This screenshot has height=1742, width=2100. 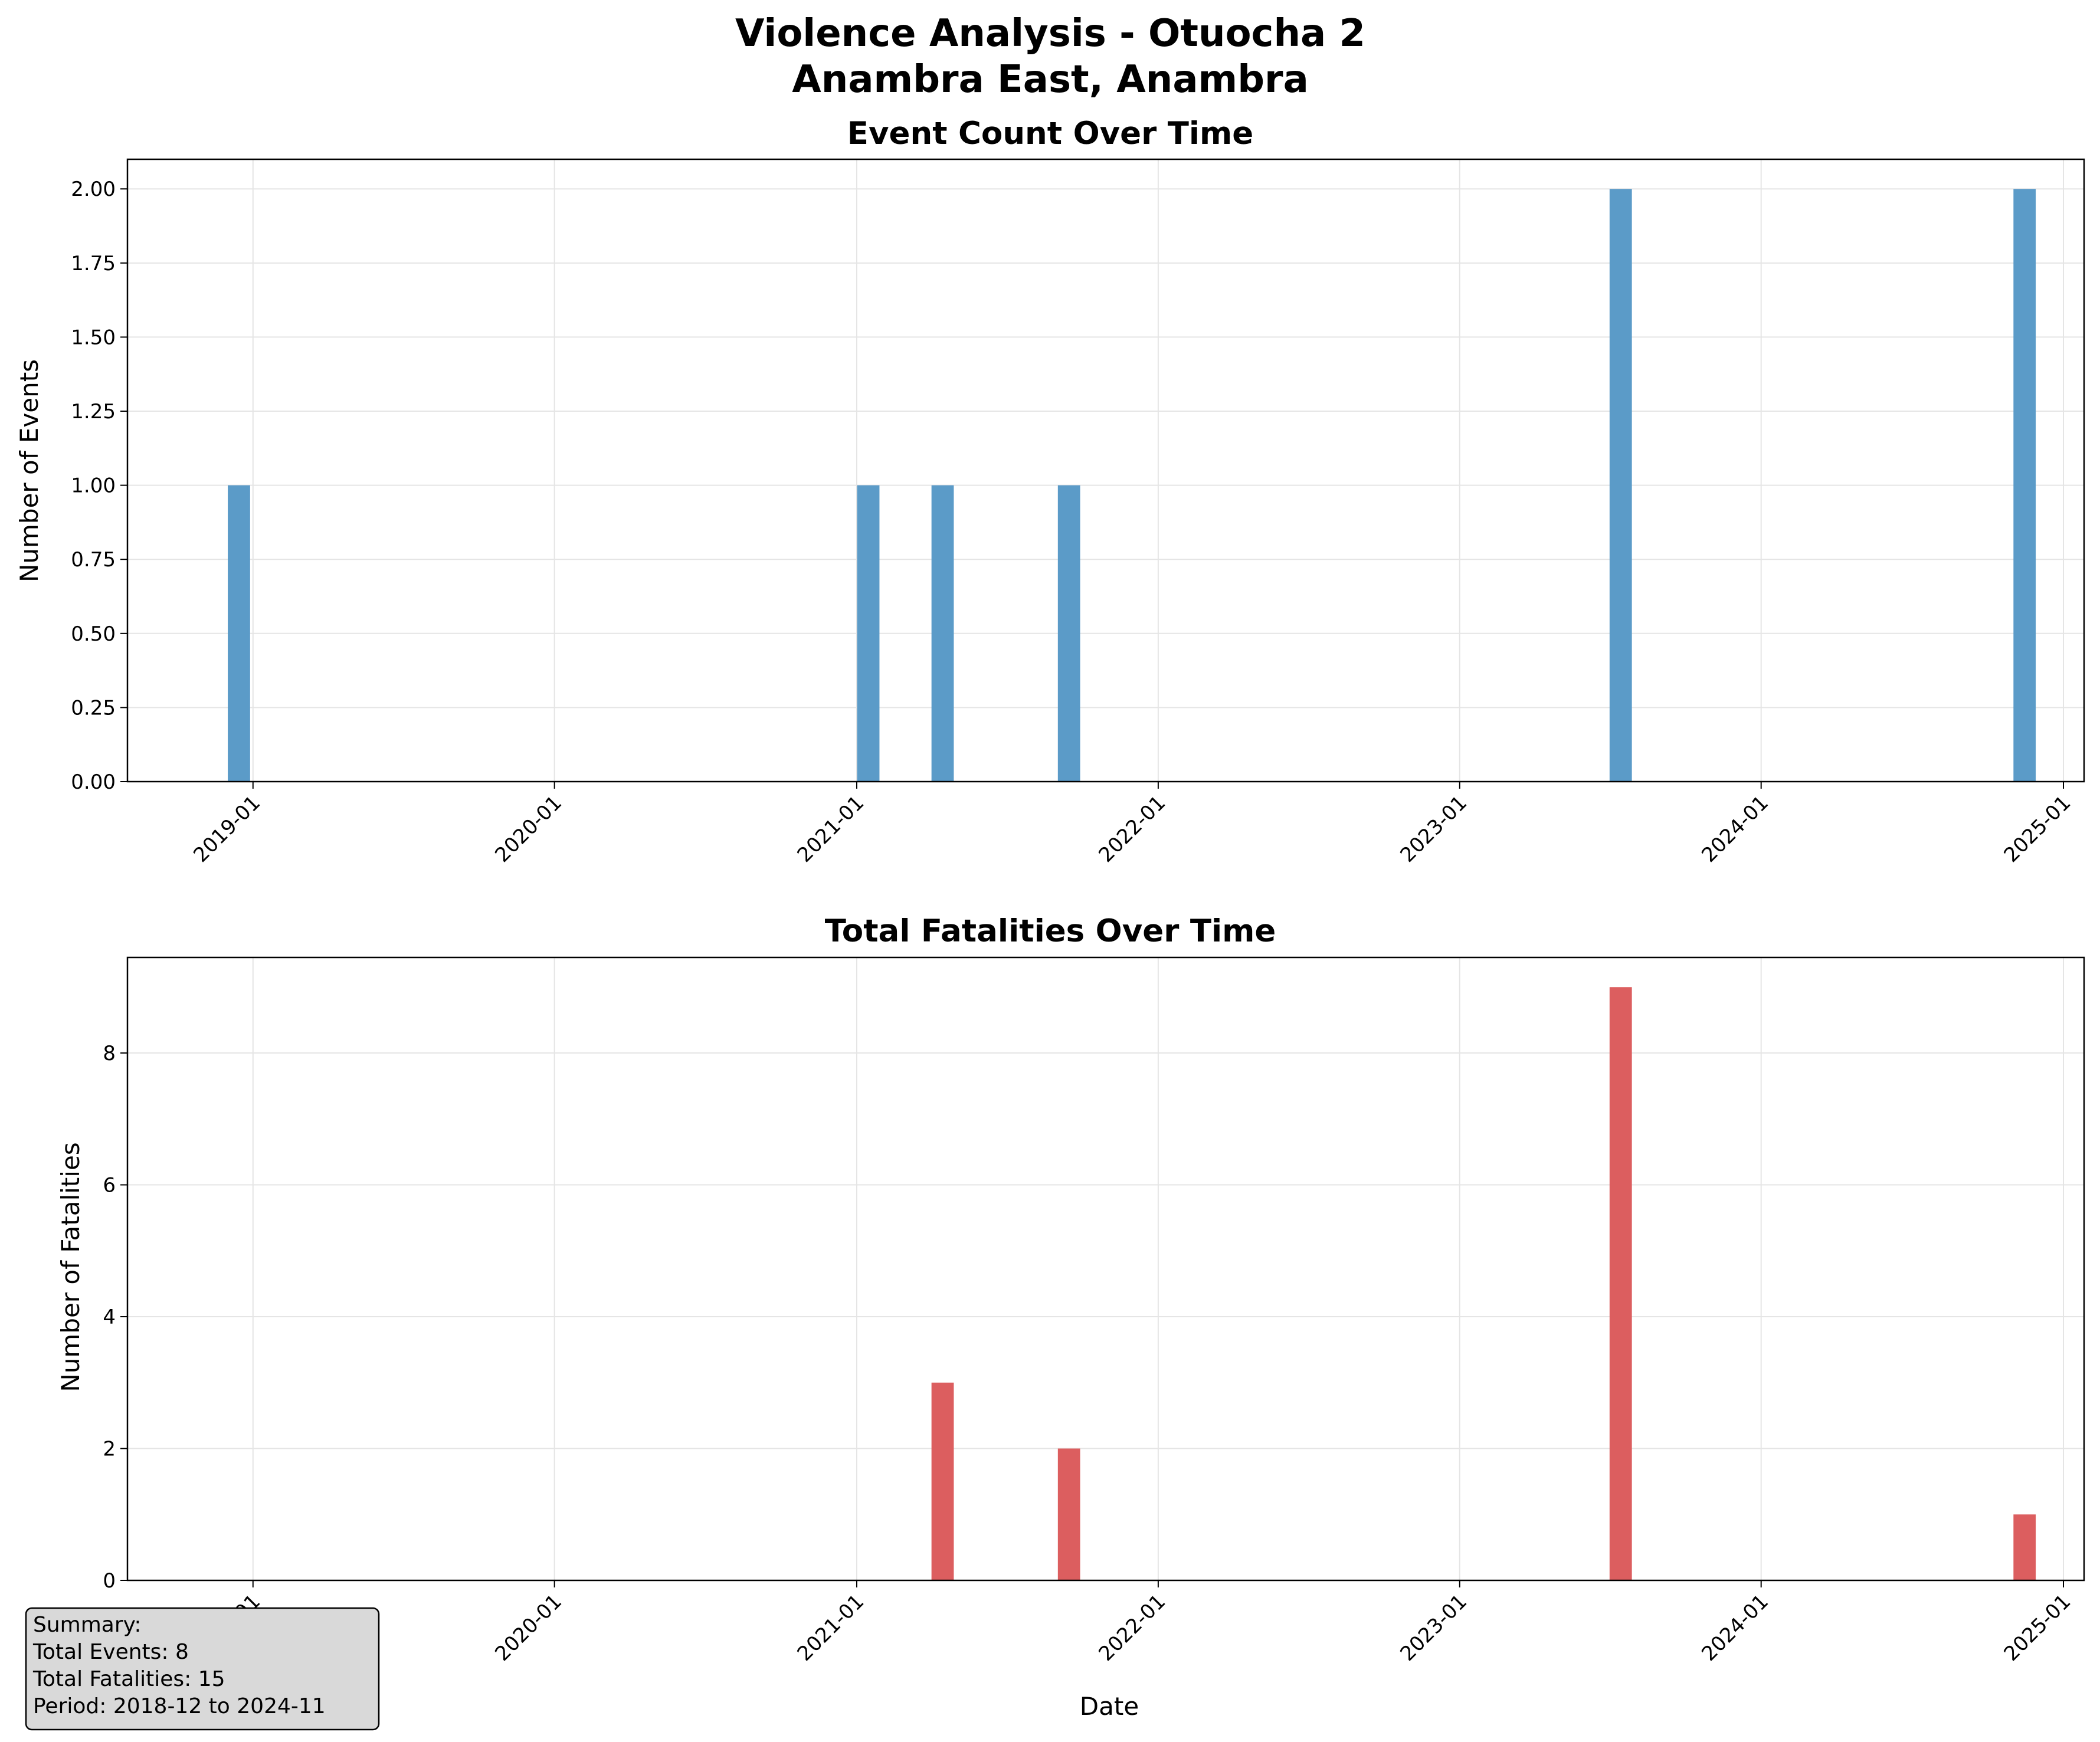 What do you see at coordinates (179, 1706) in the screenshot?
I see `summary-period: Period: 2018-12 to 2024-11` at bounding box center [179, 1706].